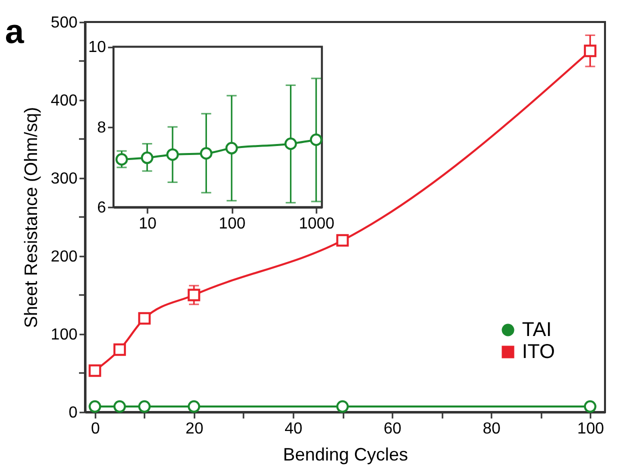 The width and height of the screenshot is (617, 473). Describe the element at coordinates (345, 454) in the screenshot. I see `x-axis-title: Bending Cycles` at that location.